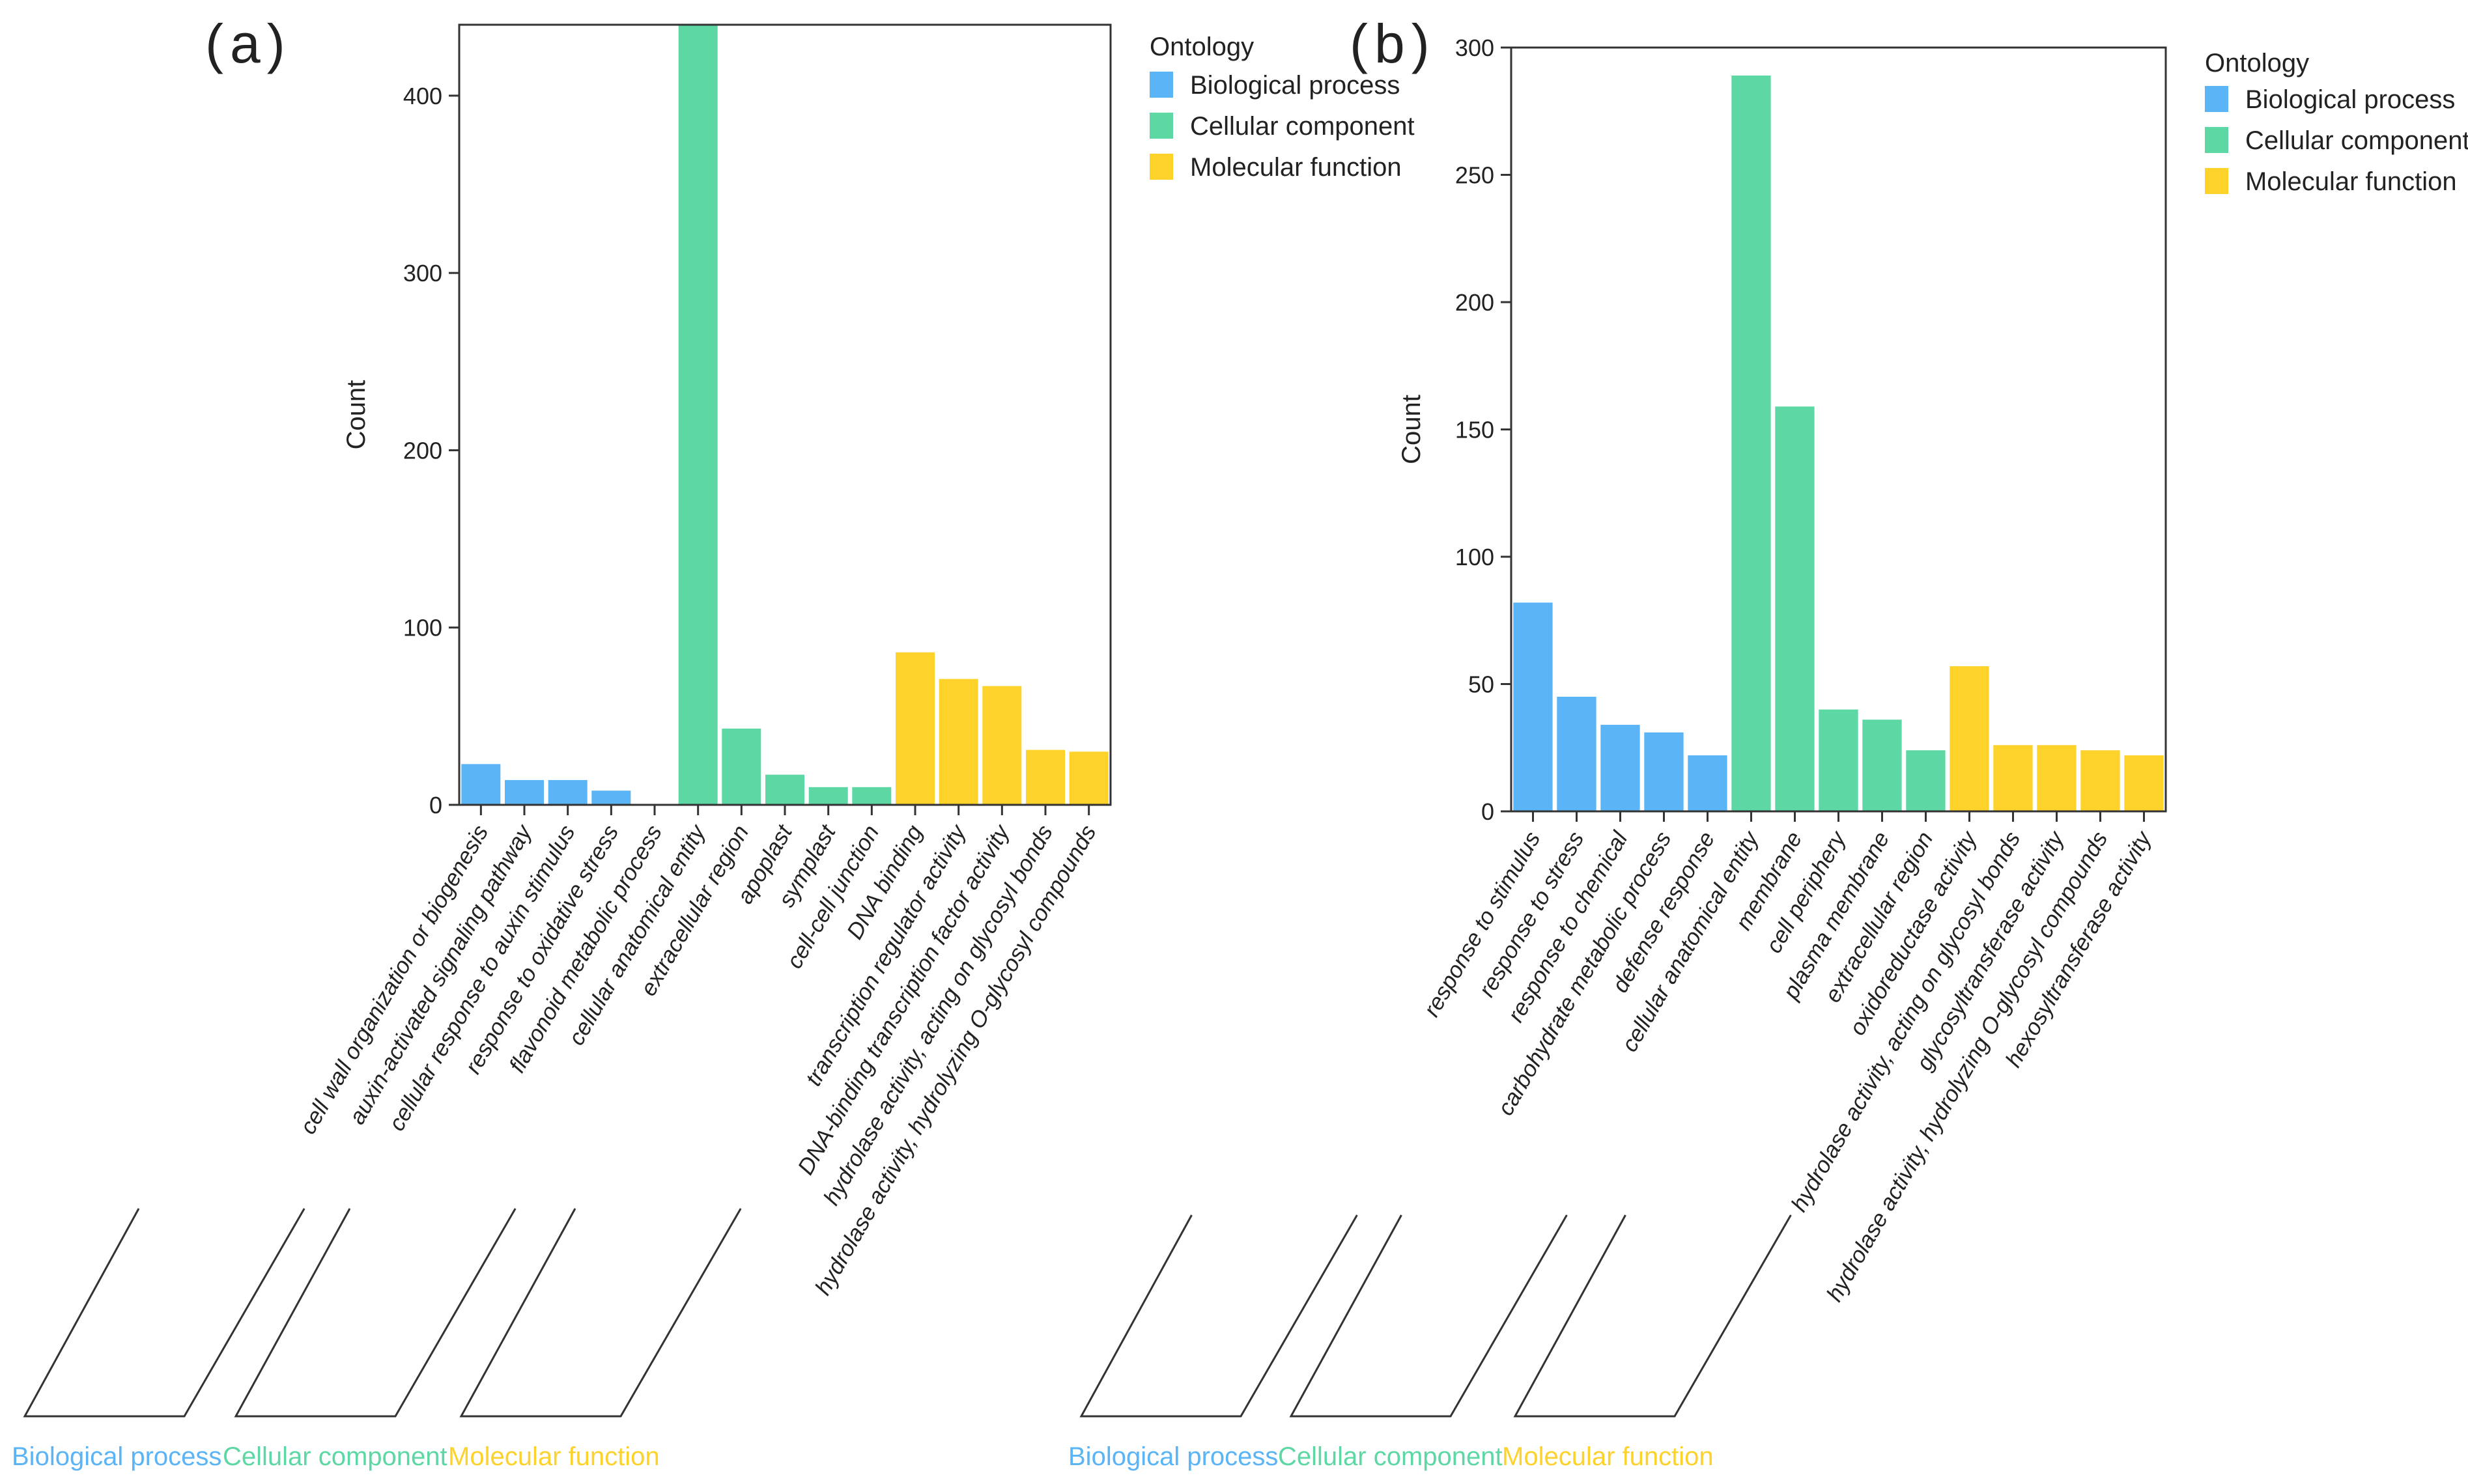 This screenshot has width=2468, height=1484. I want to click on panel-label-letter: a, so click(245, 44).